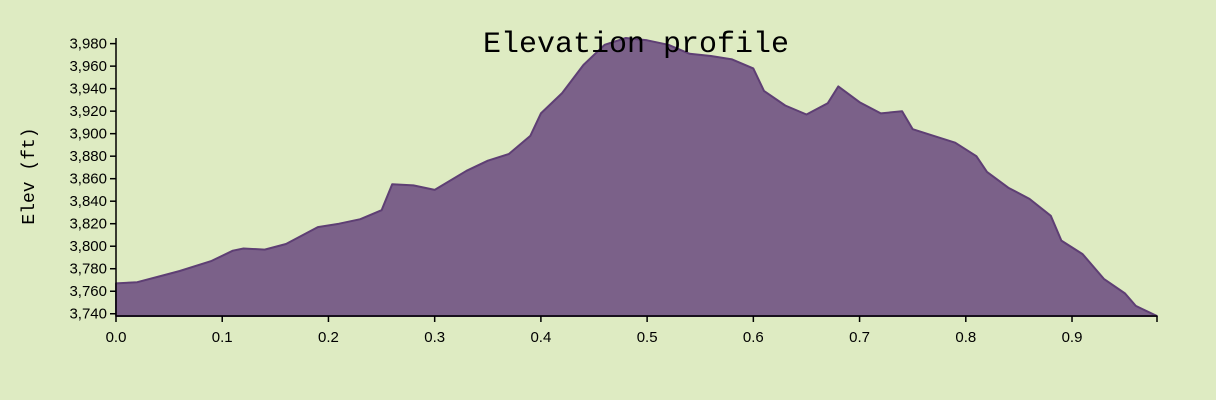 Image resolution: width=1216 pixels, height=400 pixels. Describe the element at coordinates (328, 337) in the screenshot. I see `x-tick-label: 0.2` at that location.